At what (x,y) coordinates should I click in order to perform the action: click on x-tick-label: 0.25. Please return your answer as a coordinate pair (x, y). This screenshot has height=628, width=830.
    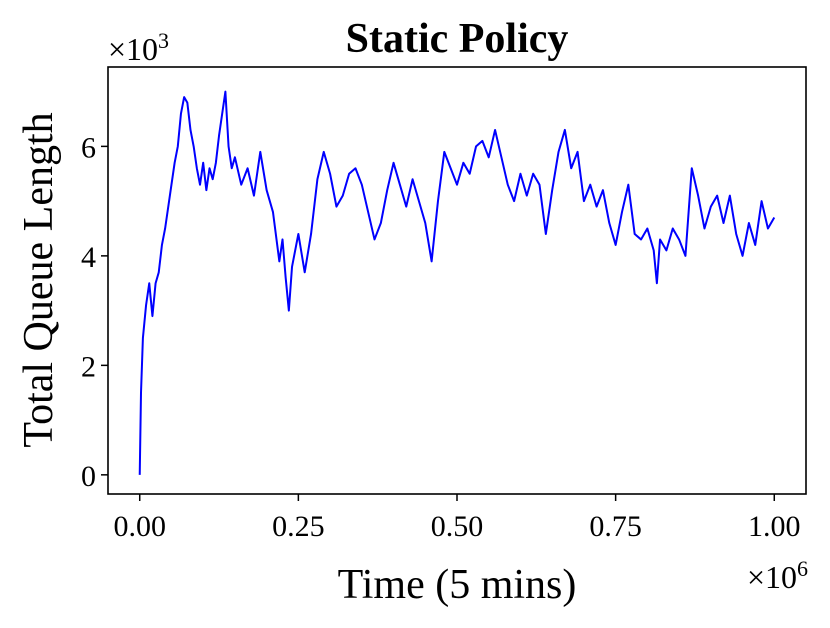
    Looking at the image, I should click on (298, 526).